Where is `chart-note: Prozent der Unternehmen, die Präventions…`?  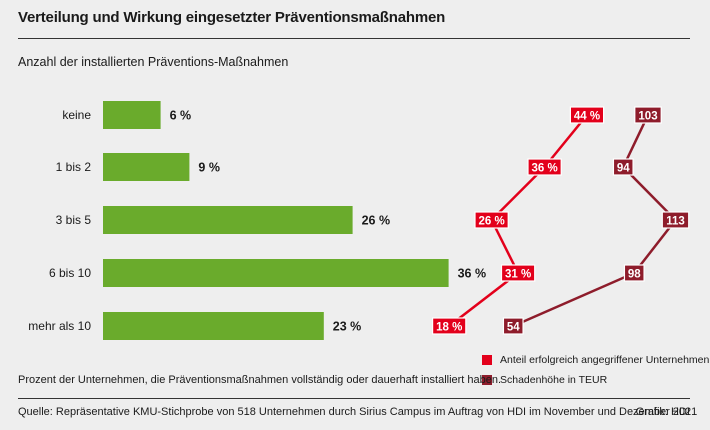
chart-note: Prozent der Unternehmen, die Präventions… is located at coordinates (260, 380).